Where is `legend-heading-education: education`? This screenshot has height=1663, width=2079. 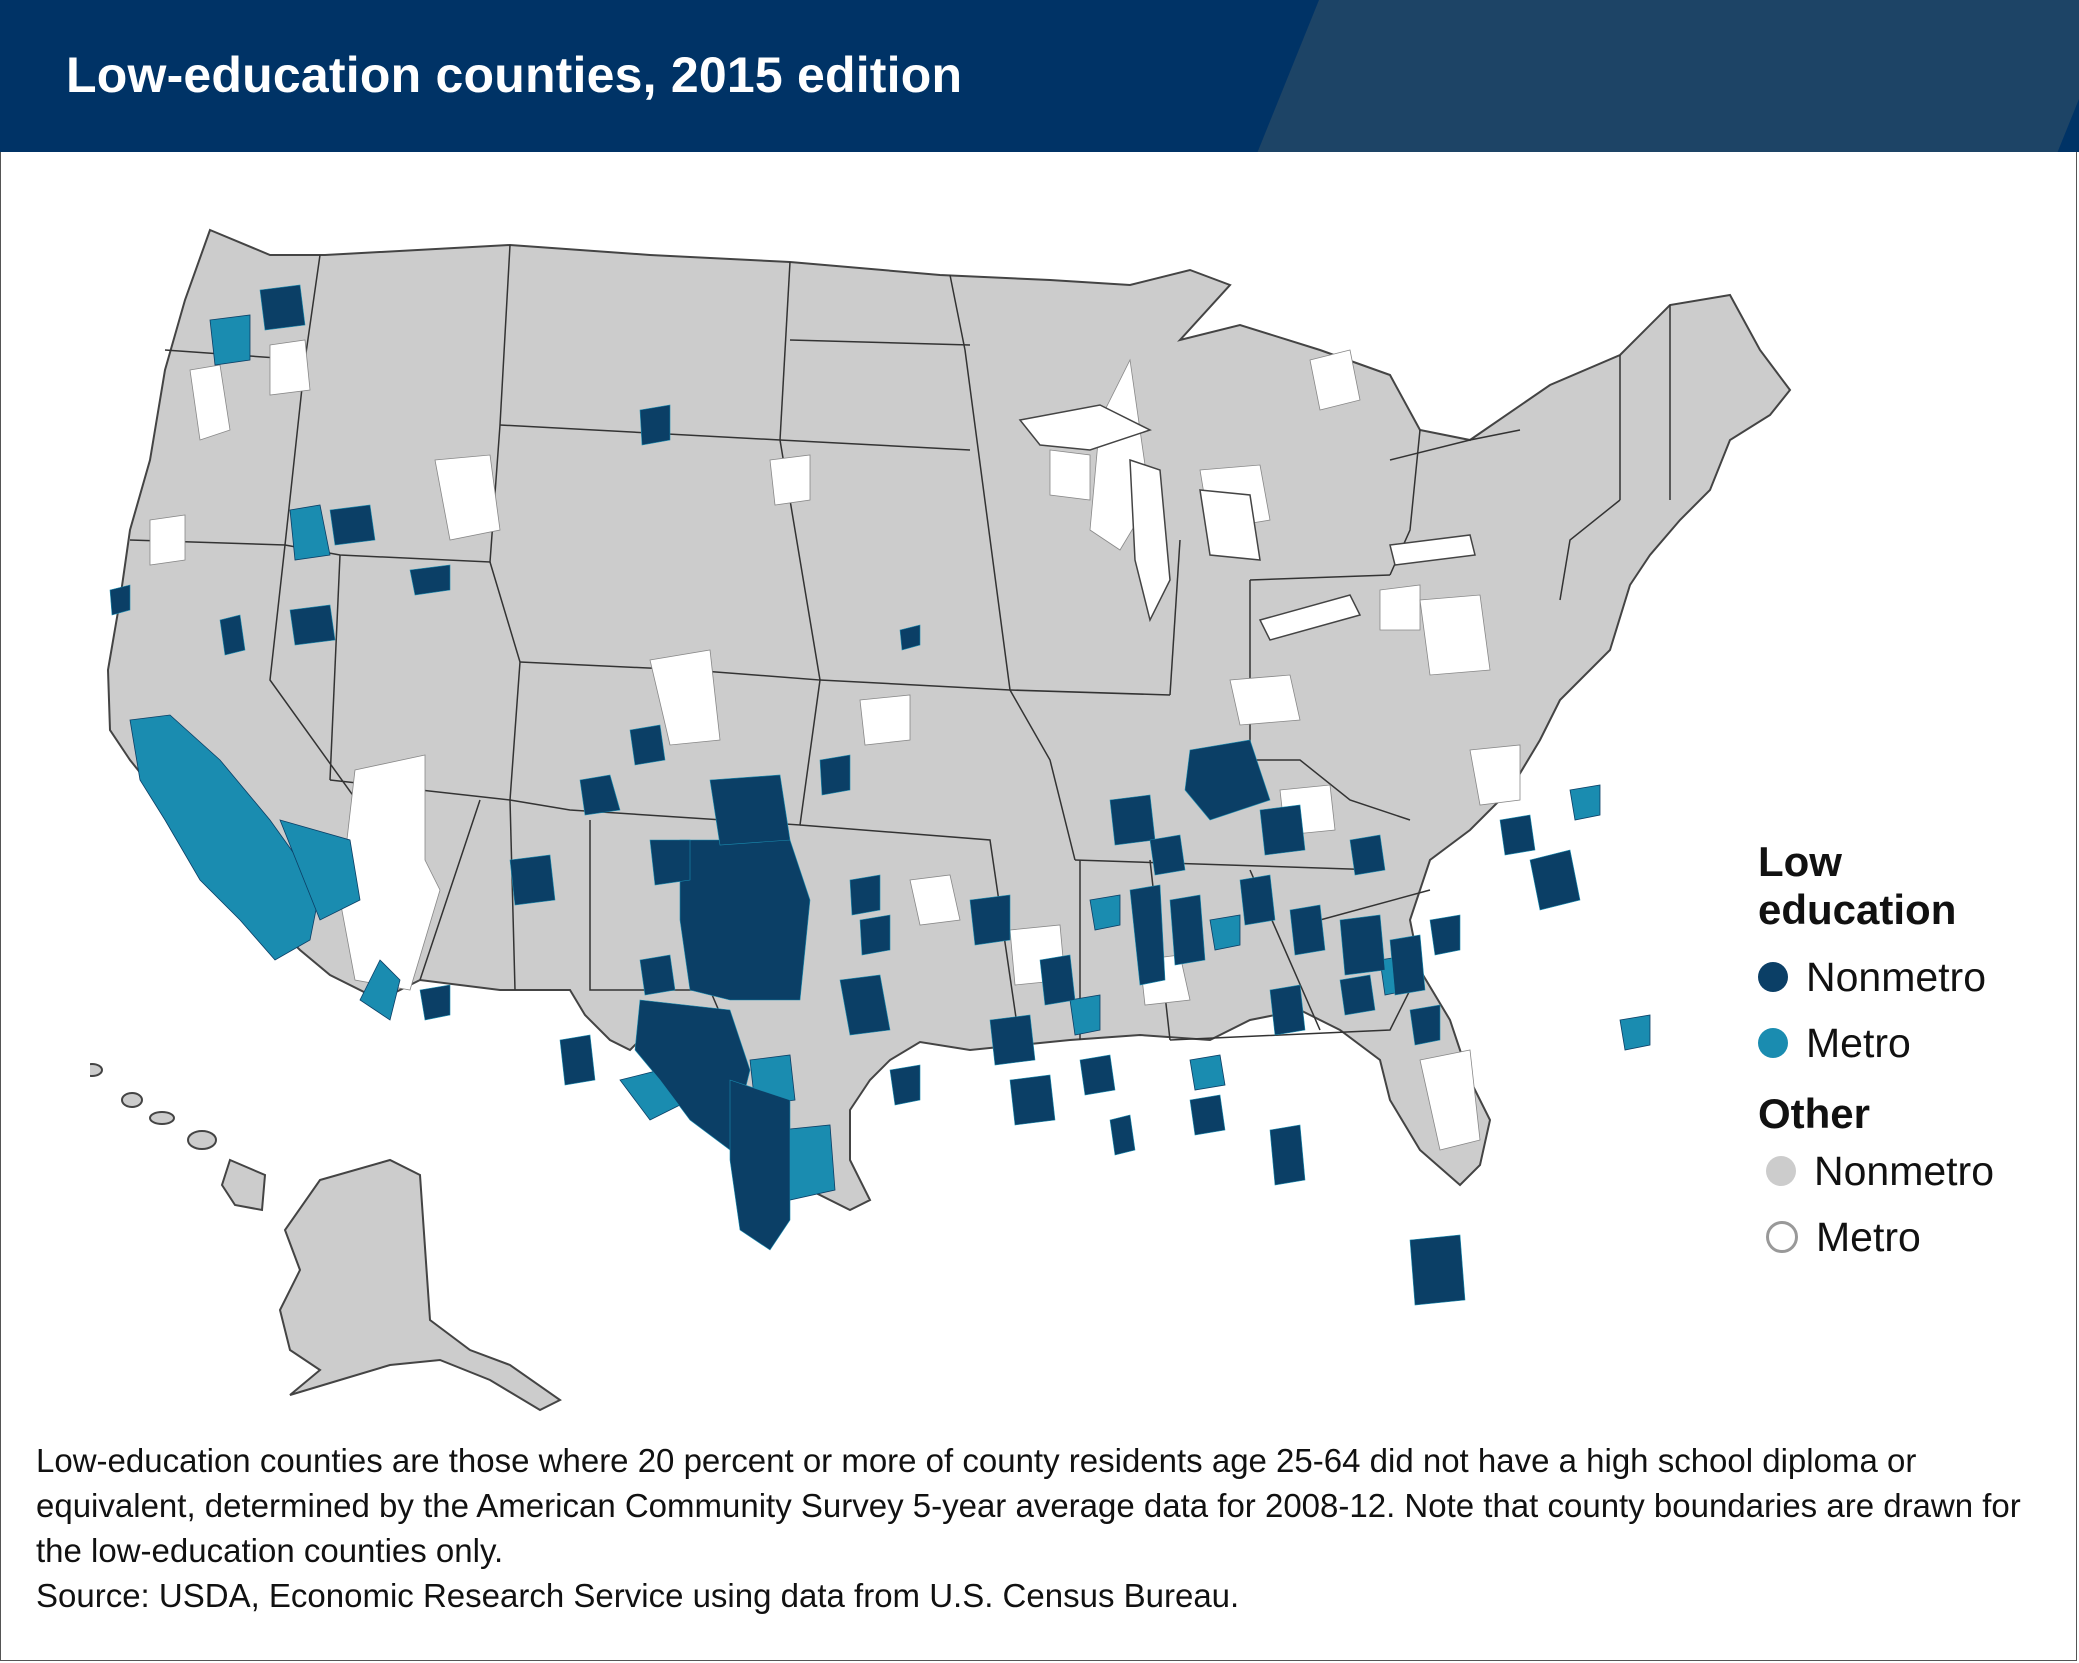 legend-heading-education: education is located at coordinates (1857, 909).